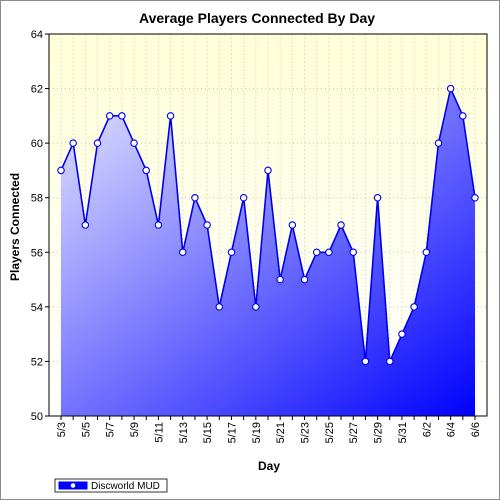  Describe the element at coordinates (403, 432) in the screenshot. I see `x-tick-label: 5/31` at that location.